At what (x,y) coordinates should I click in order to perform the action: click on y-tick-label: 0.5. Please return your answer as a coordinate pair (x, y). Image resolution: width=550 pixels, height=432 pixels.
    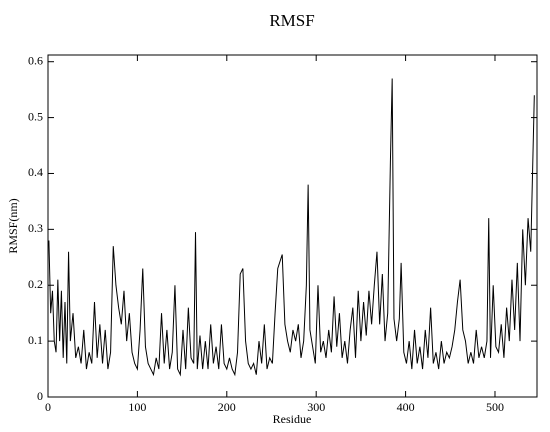
    Looking at the image, I should click on (35, 116).